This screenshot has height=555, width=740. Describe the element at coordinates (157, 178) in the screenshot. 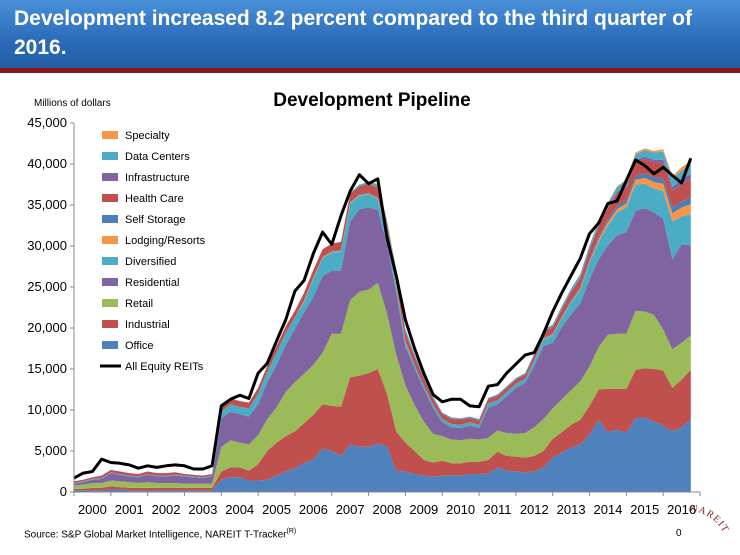

I see `legend-label: Infrastructure` at that location.